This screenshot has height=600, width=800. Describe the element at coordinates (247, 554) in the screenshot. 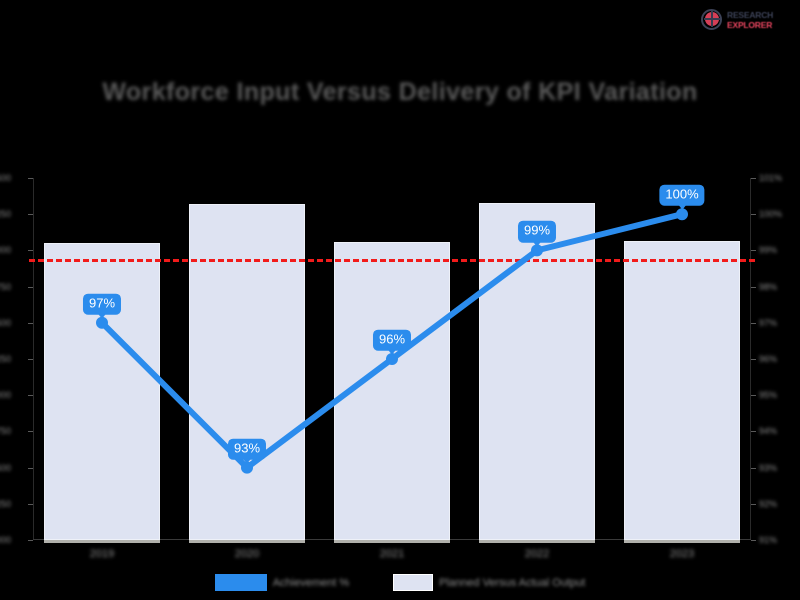

I see `x-axis-tick-label: 2020` at that location.